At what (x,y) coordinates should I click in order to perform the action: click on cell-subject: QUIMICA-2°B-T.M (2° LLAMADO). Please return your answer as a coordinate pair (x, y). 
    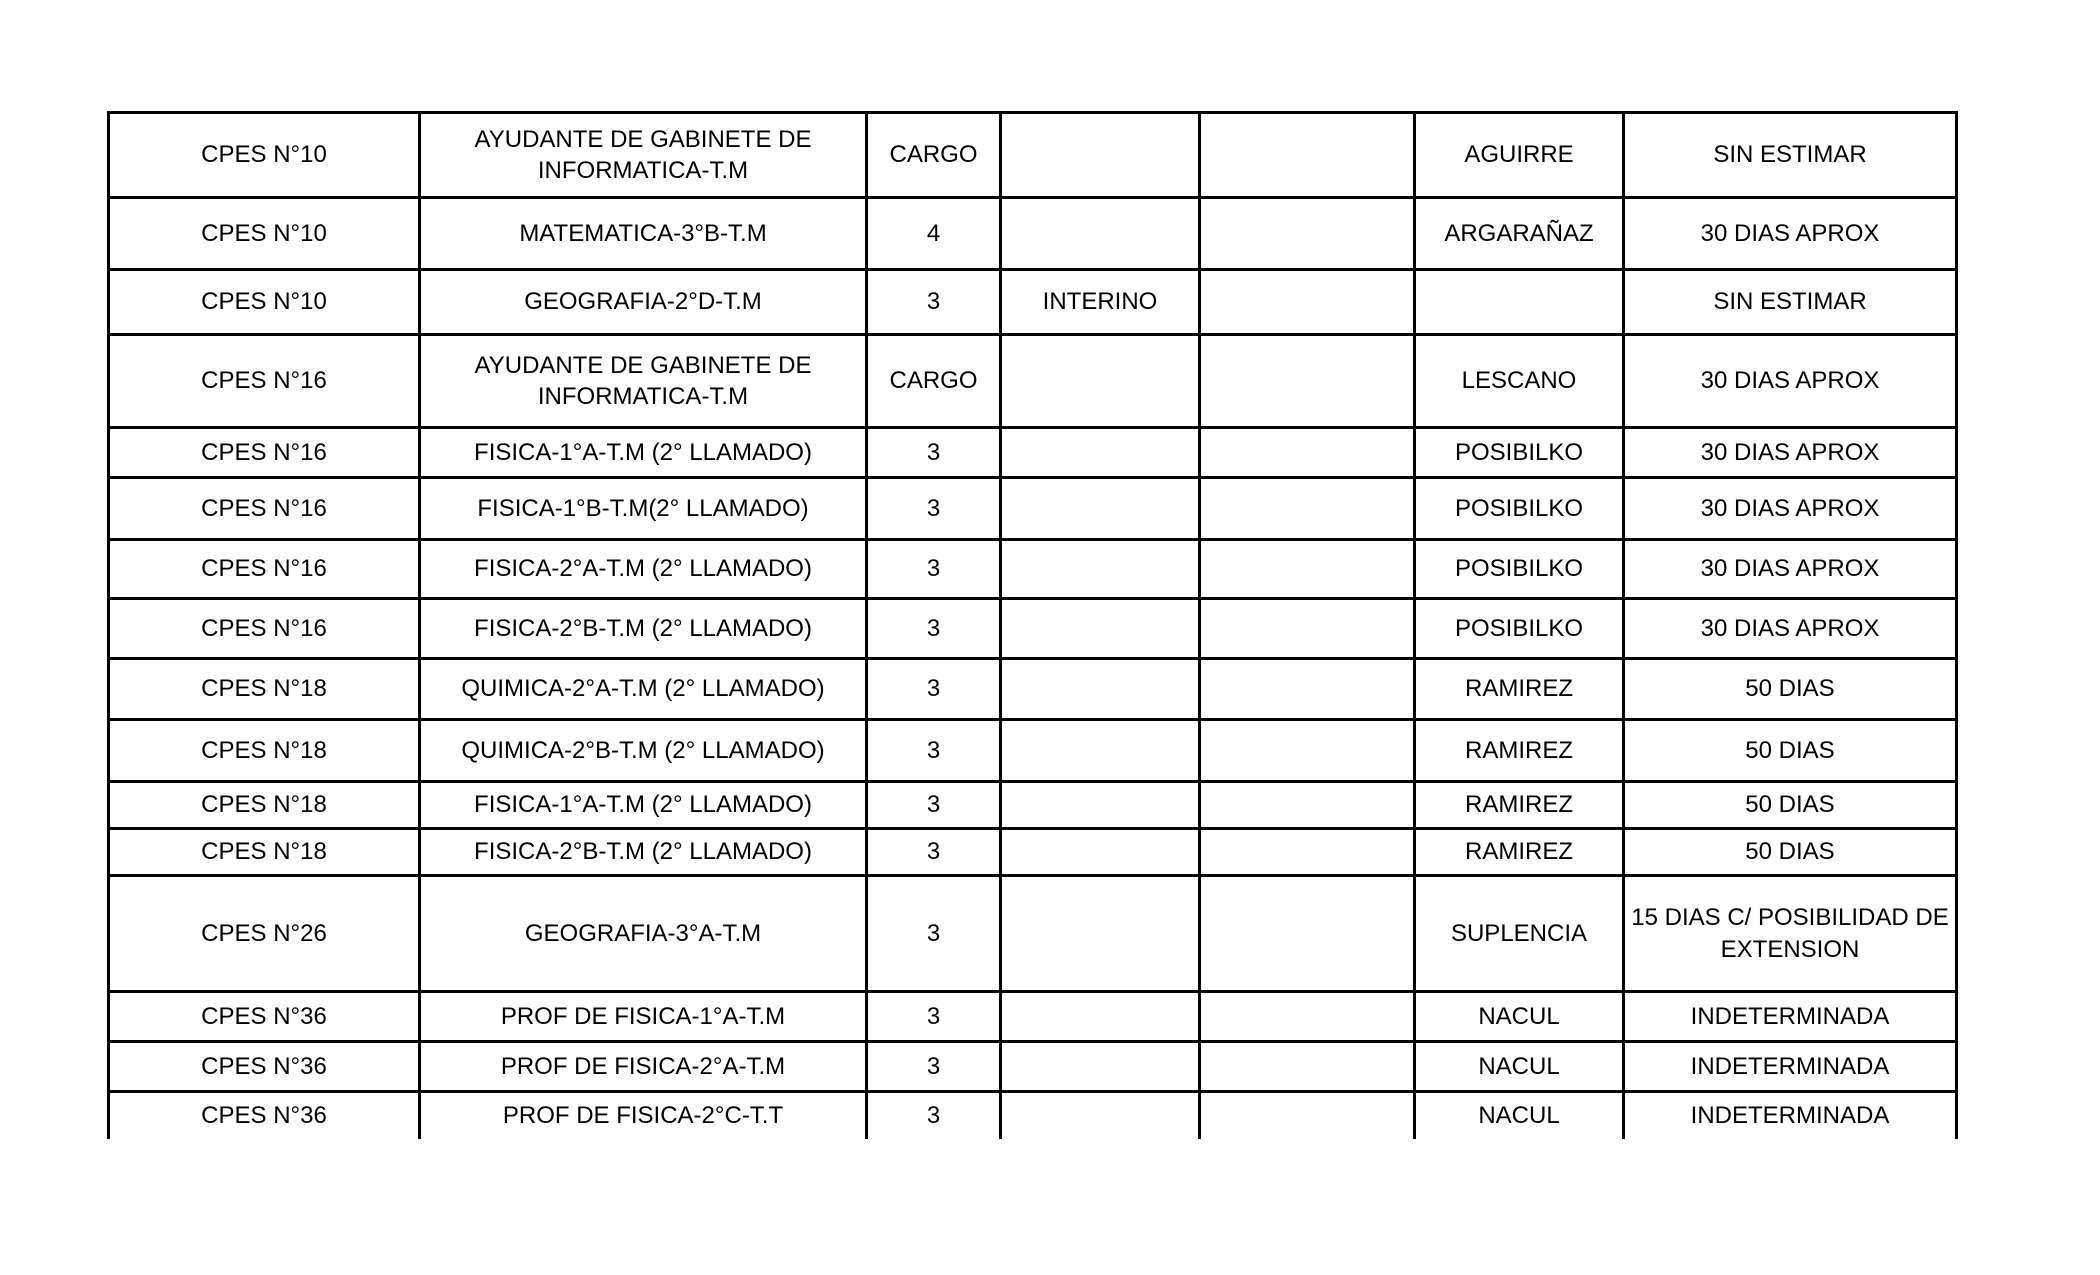
    Looking at the image, I should click on (643, 750).